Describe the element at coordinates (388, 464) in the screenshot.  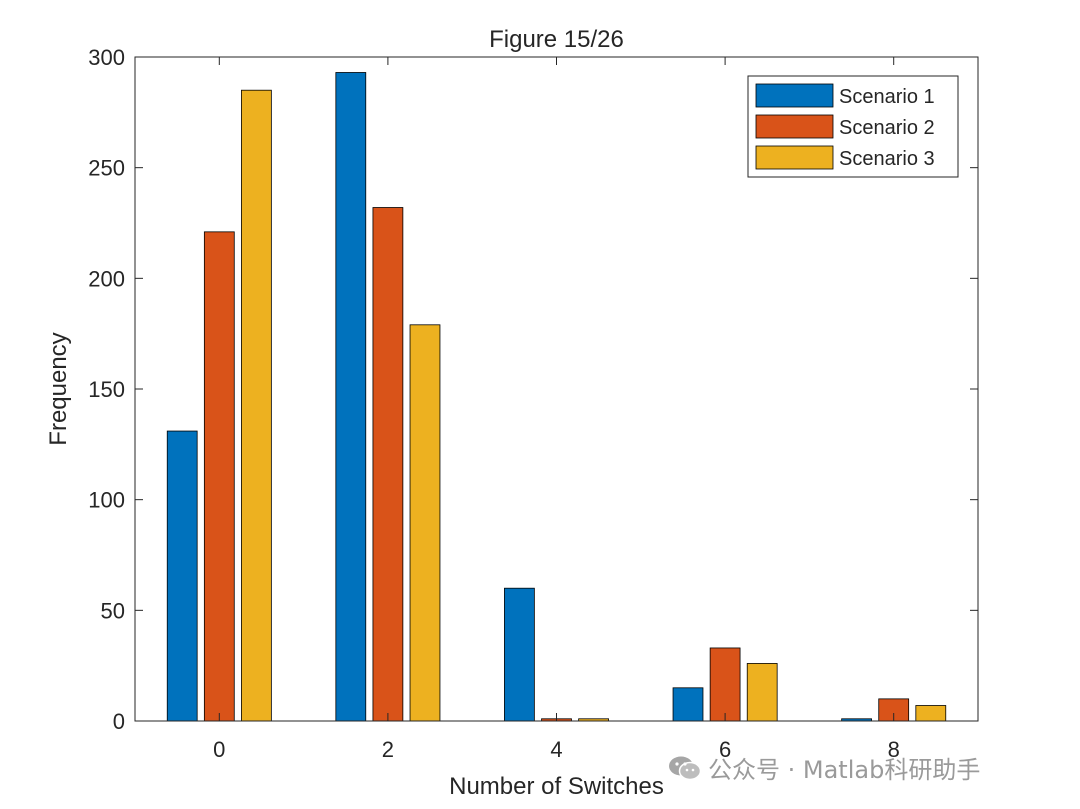
I see `bar-scenario-2-x2` at that location.